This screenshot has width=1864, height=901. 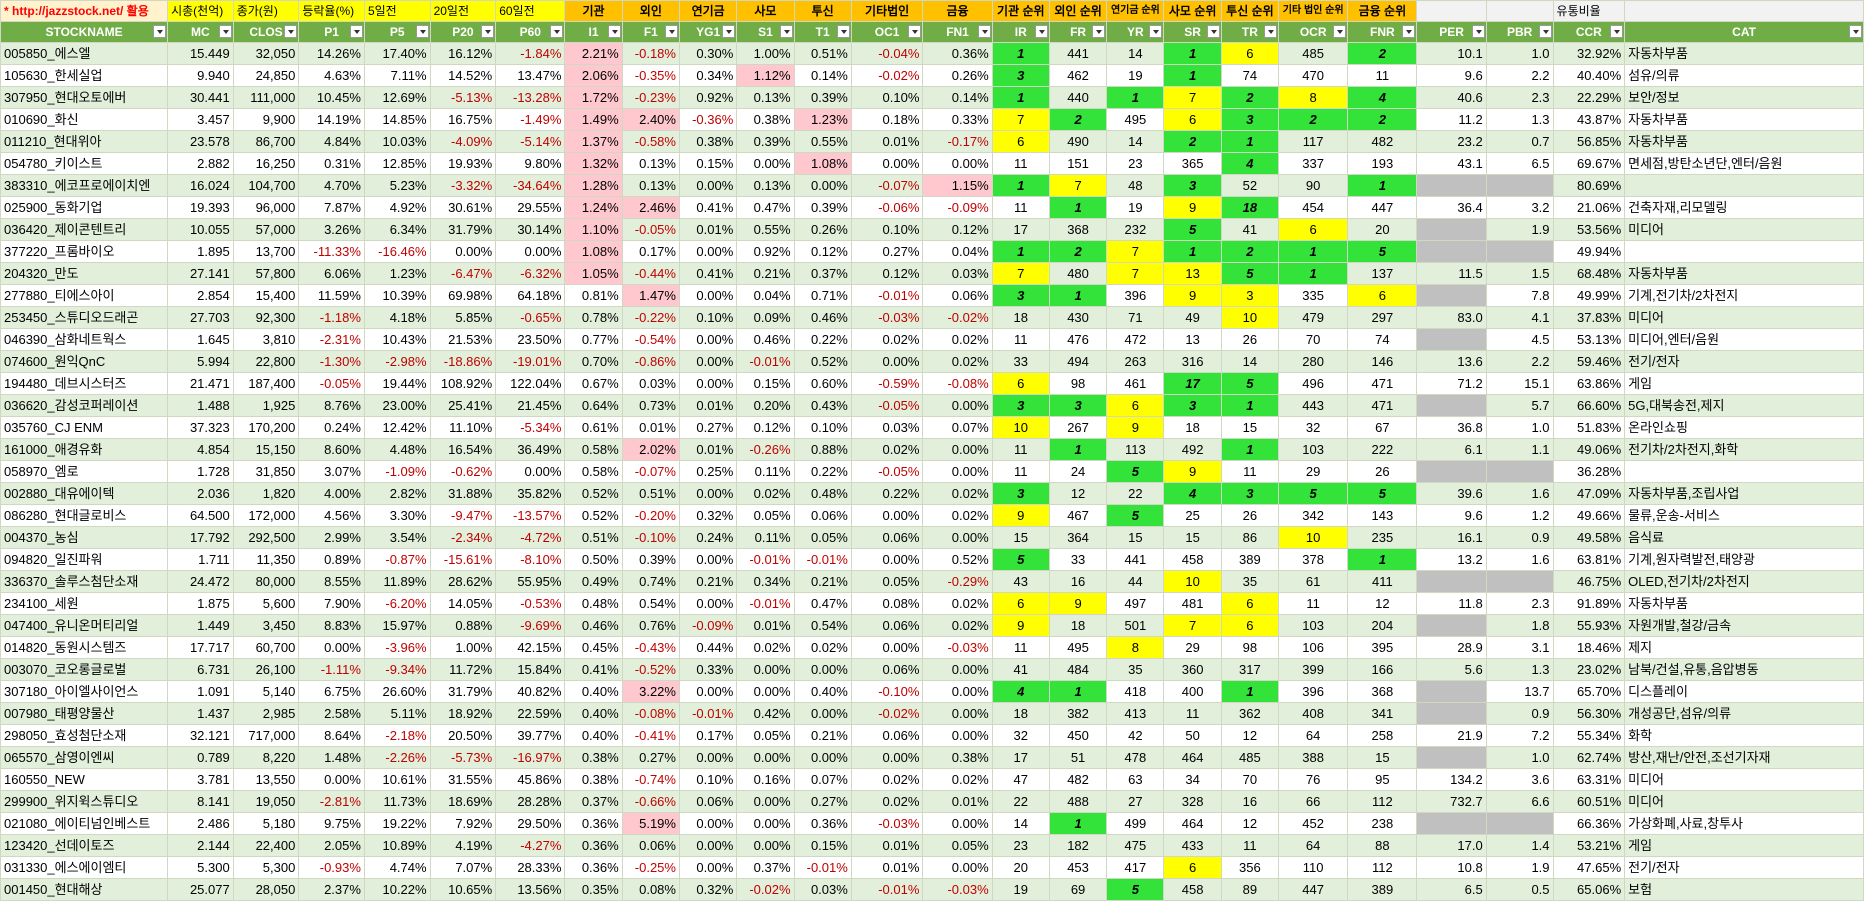 I want to click on cell-fnr: 471, so click(x=1382, y=405).